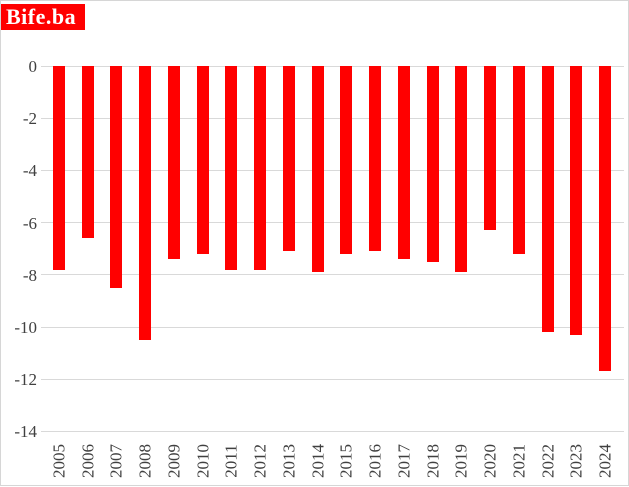 This screenshot has width=629, height=487. I want to click on y-axis-tick-label: -4, so click(29, 171).